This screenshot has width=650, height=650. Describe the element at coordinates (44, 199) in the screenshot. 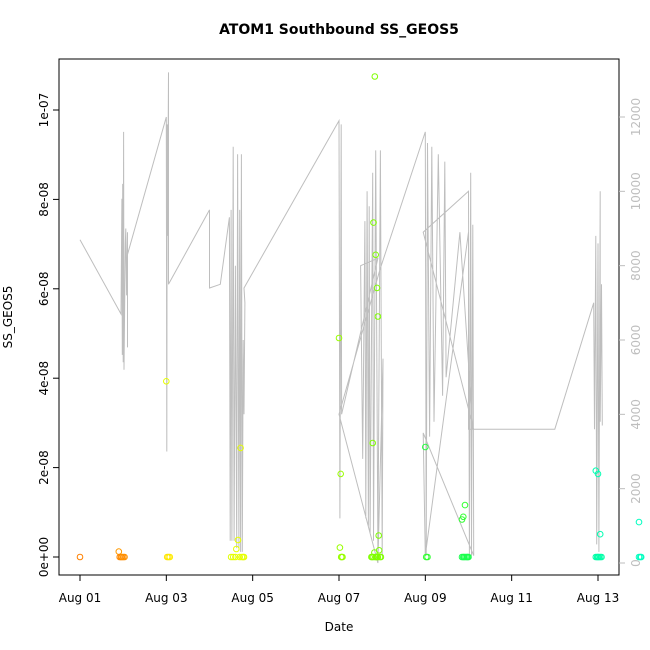

I see `y-tick-label: 8e-08` at that location.